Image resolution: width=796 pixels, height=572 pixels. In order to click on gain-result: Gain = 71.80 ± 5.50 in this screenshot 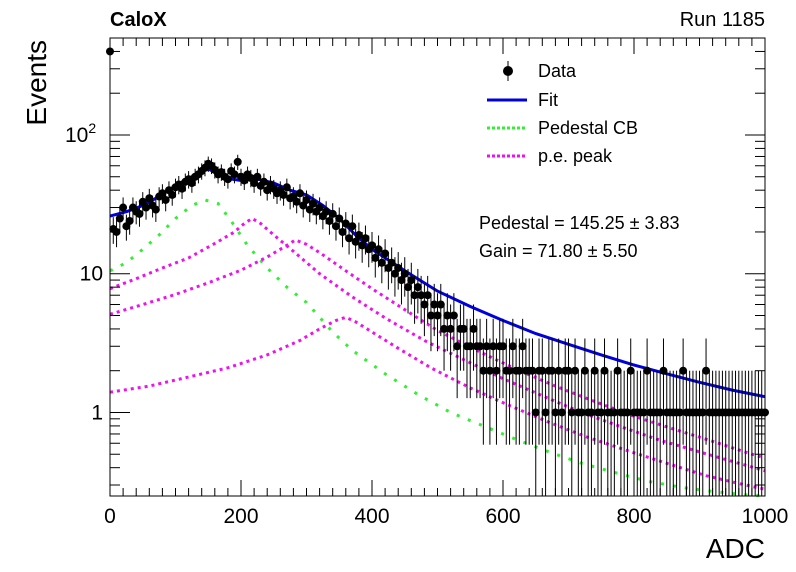, I will do `click(558, 251)`.